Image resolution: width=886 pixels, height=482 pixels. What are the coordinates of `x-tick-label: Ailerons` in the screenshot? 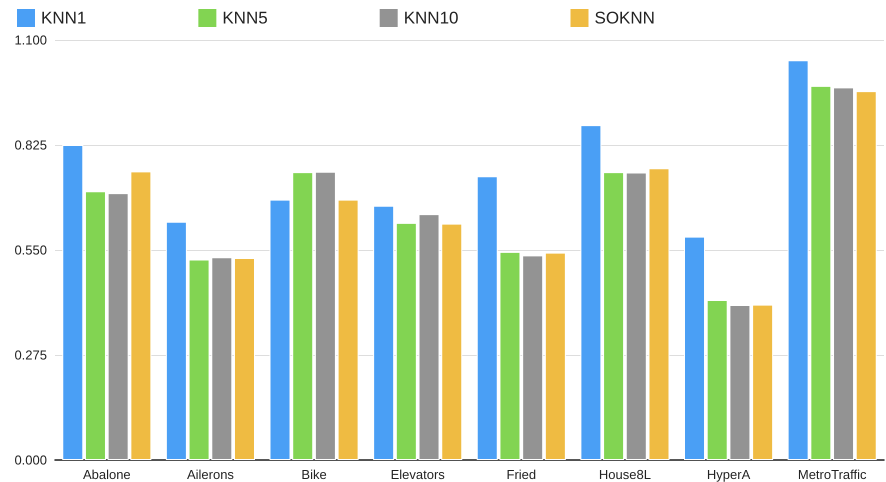 It's located at (210, 474).